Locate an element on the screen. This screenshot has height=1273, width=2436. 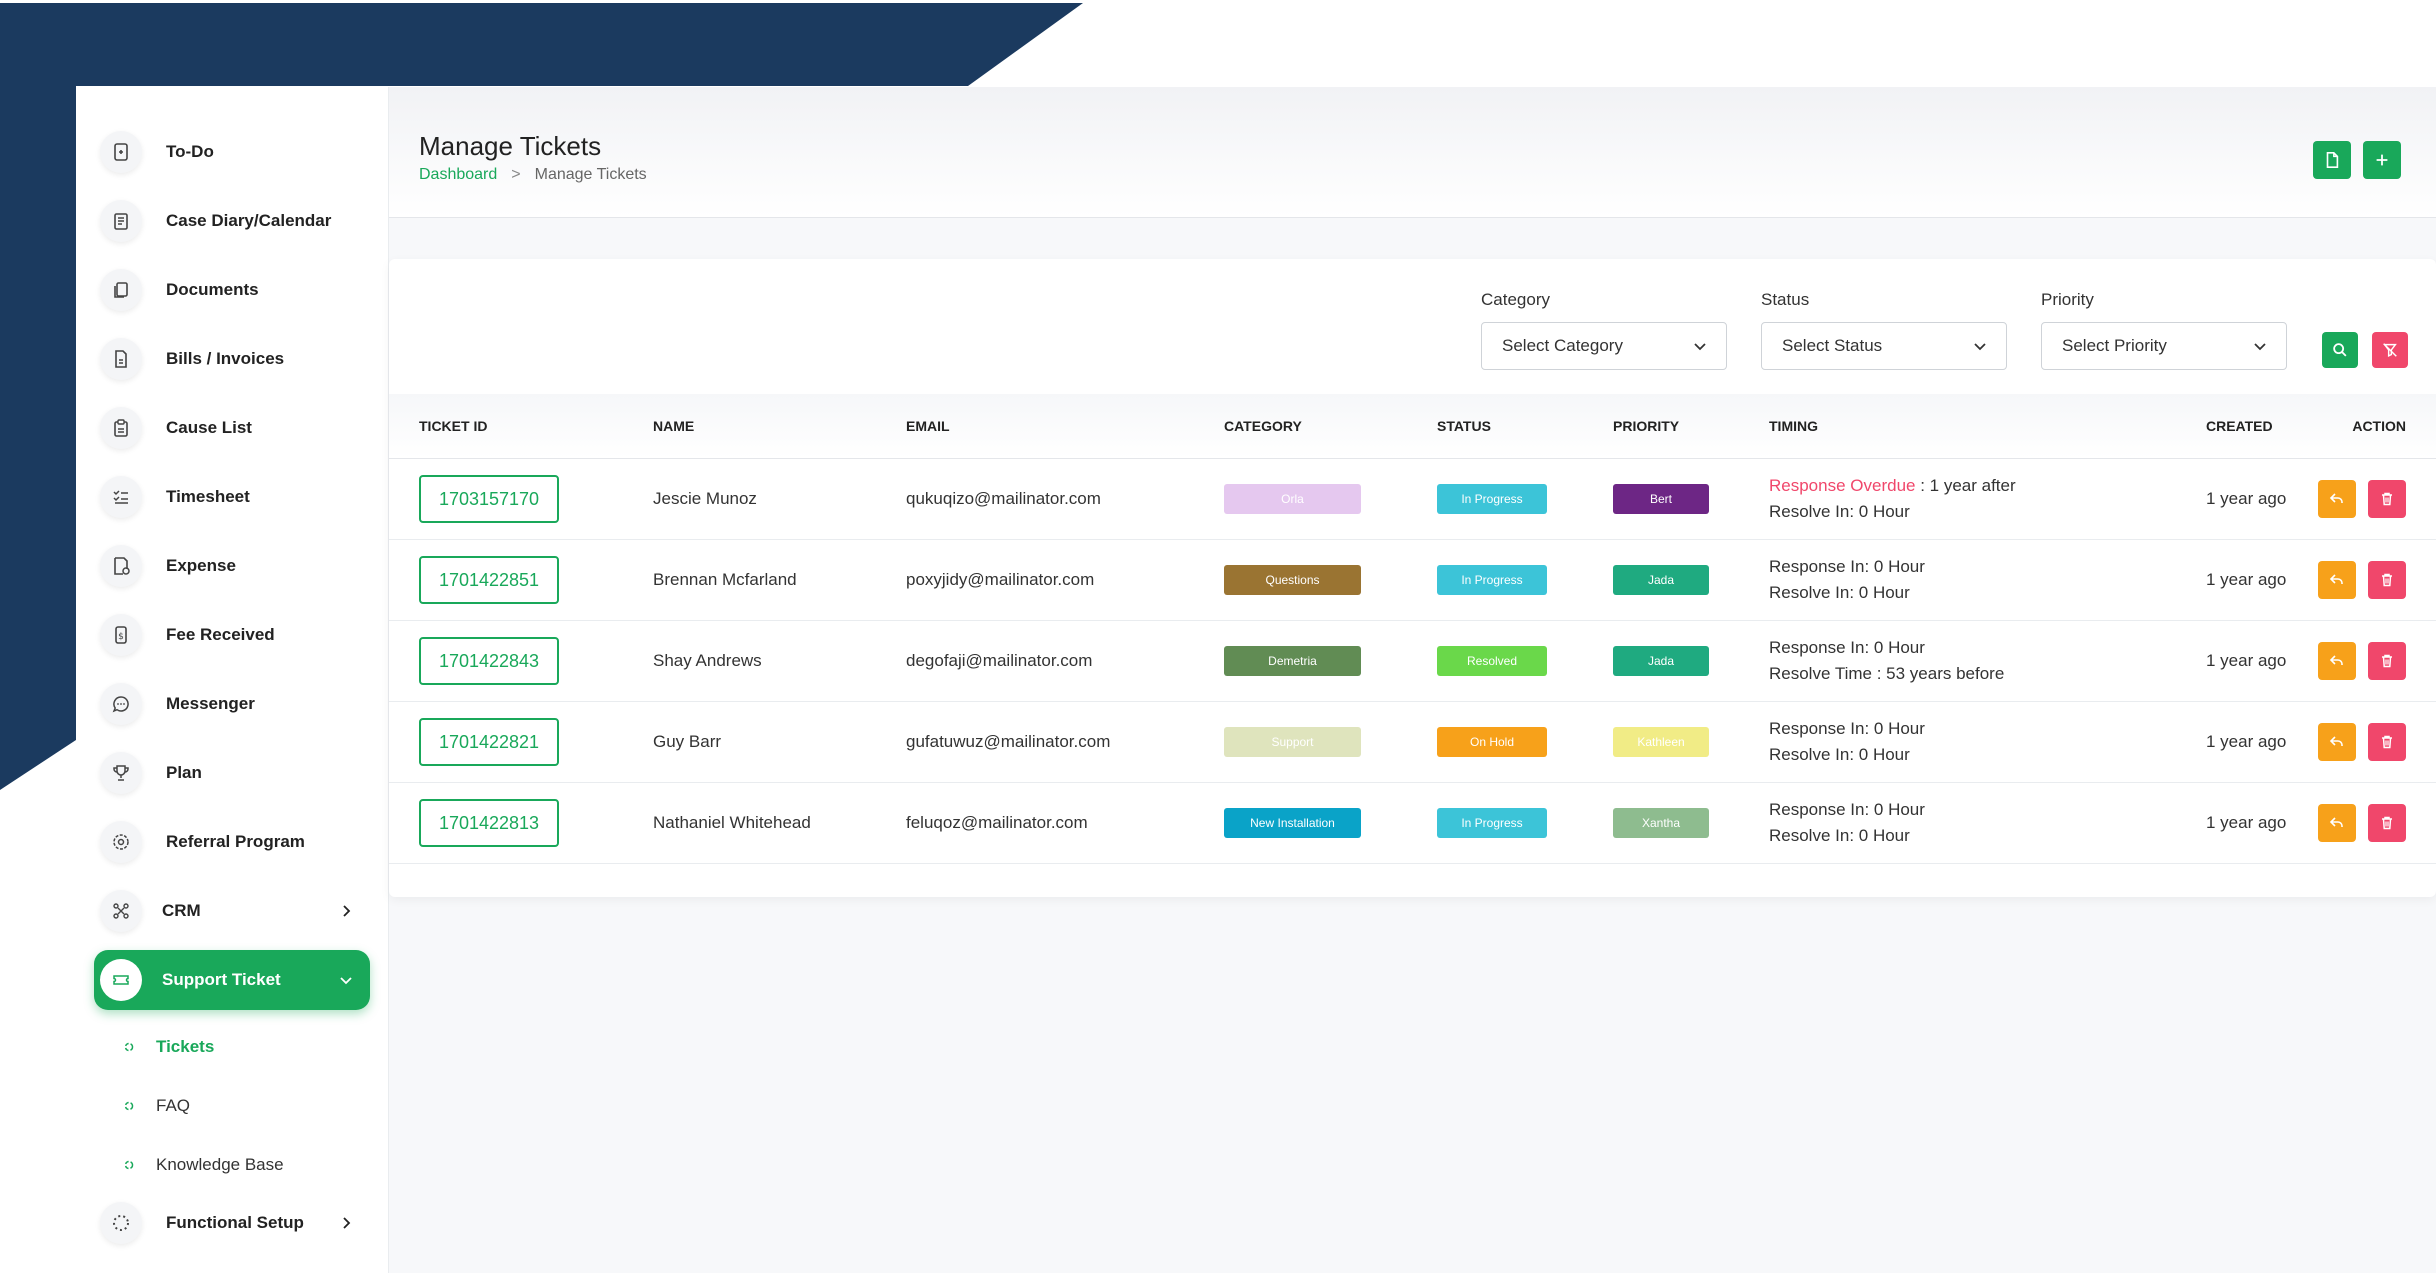
plus-icon is located at coordinates (2382, 160).